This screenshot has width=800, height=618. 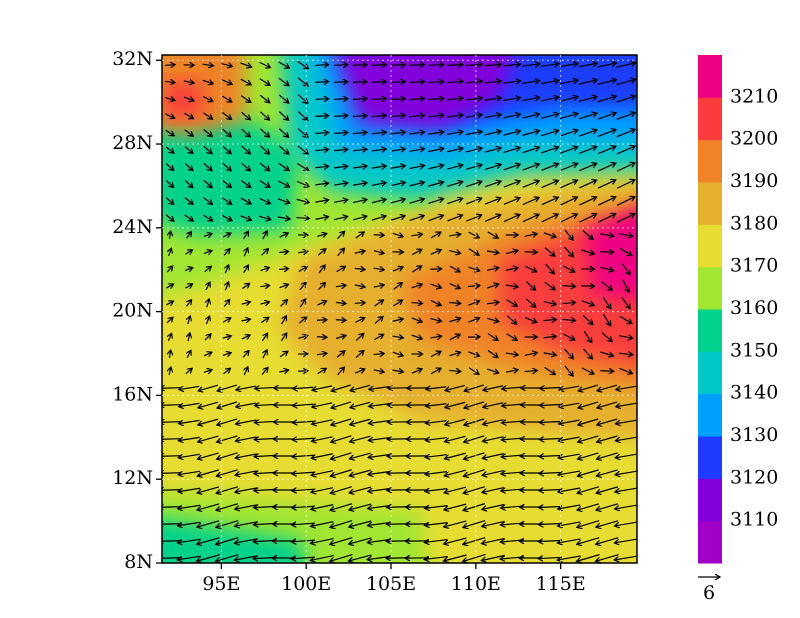 I want to click on colorbar-segment, so click(x=710, y=457).